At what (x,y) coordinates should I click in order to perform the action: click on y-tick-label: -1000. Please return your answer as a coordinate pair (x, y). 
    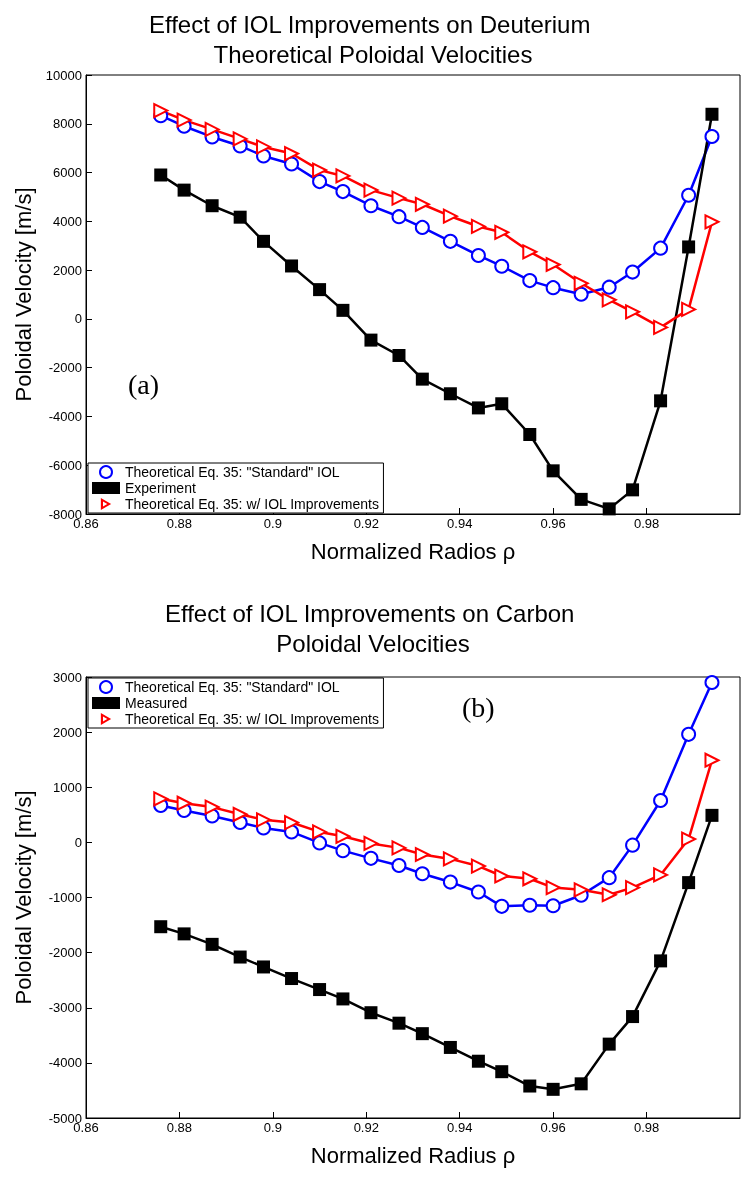
    Looking at the image, I should click on (65, 897).